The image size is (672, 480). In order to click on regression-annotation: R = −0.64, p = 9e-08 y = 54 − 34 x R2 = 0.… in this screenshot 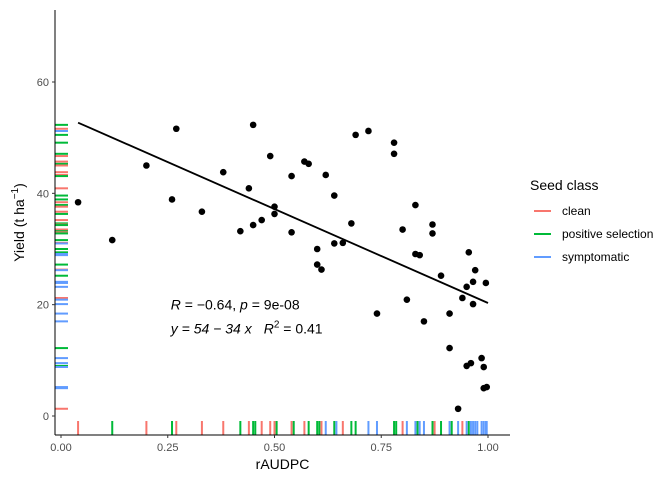, I will do `click(246, 317)`.